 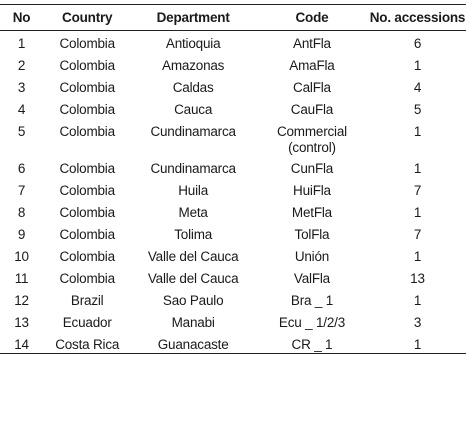 What do you see at coordinates (21, 300) in the screenshot?
I see `cell-no: 12` at bounding box center [21, 300].